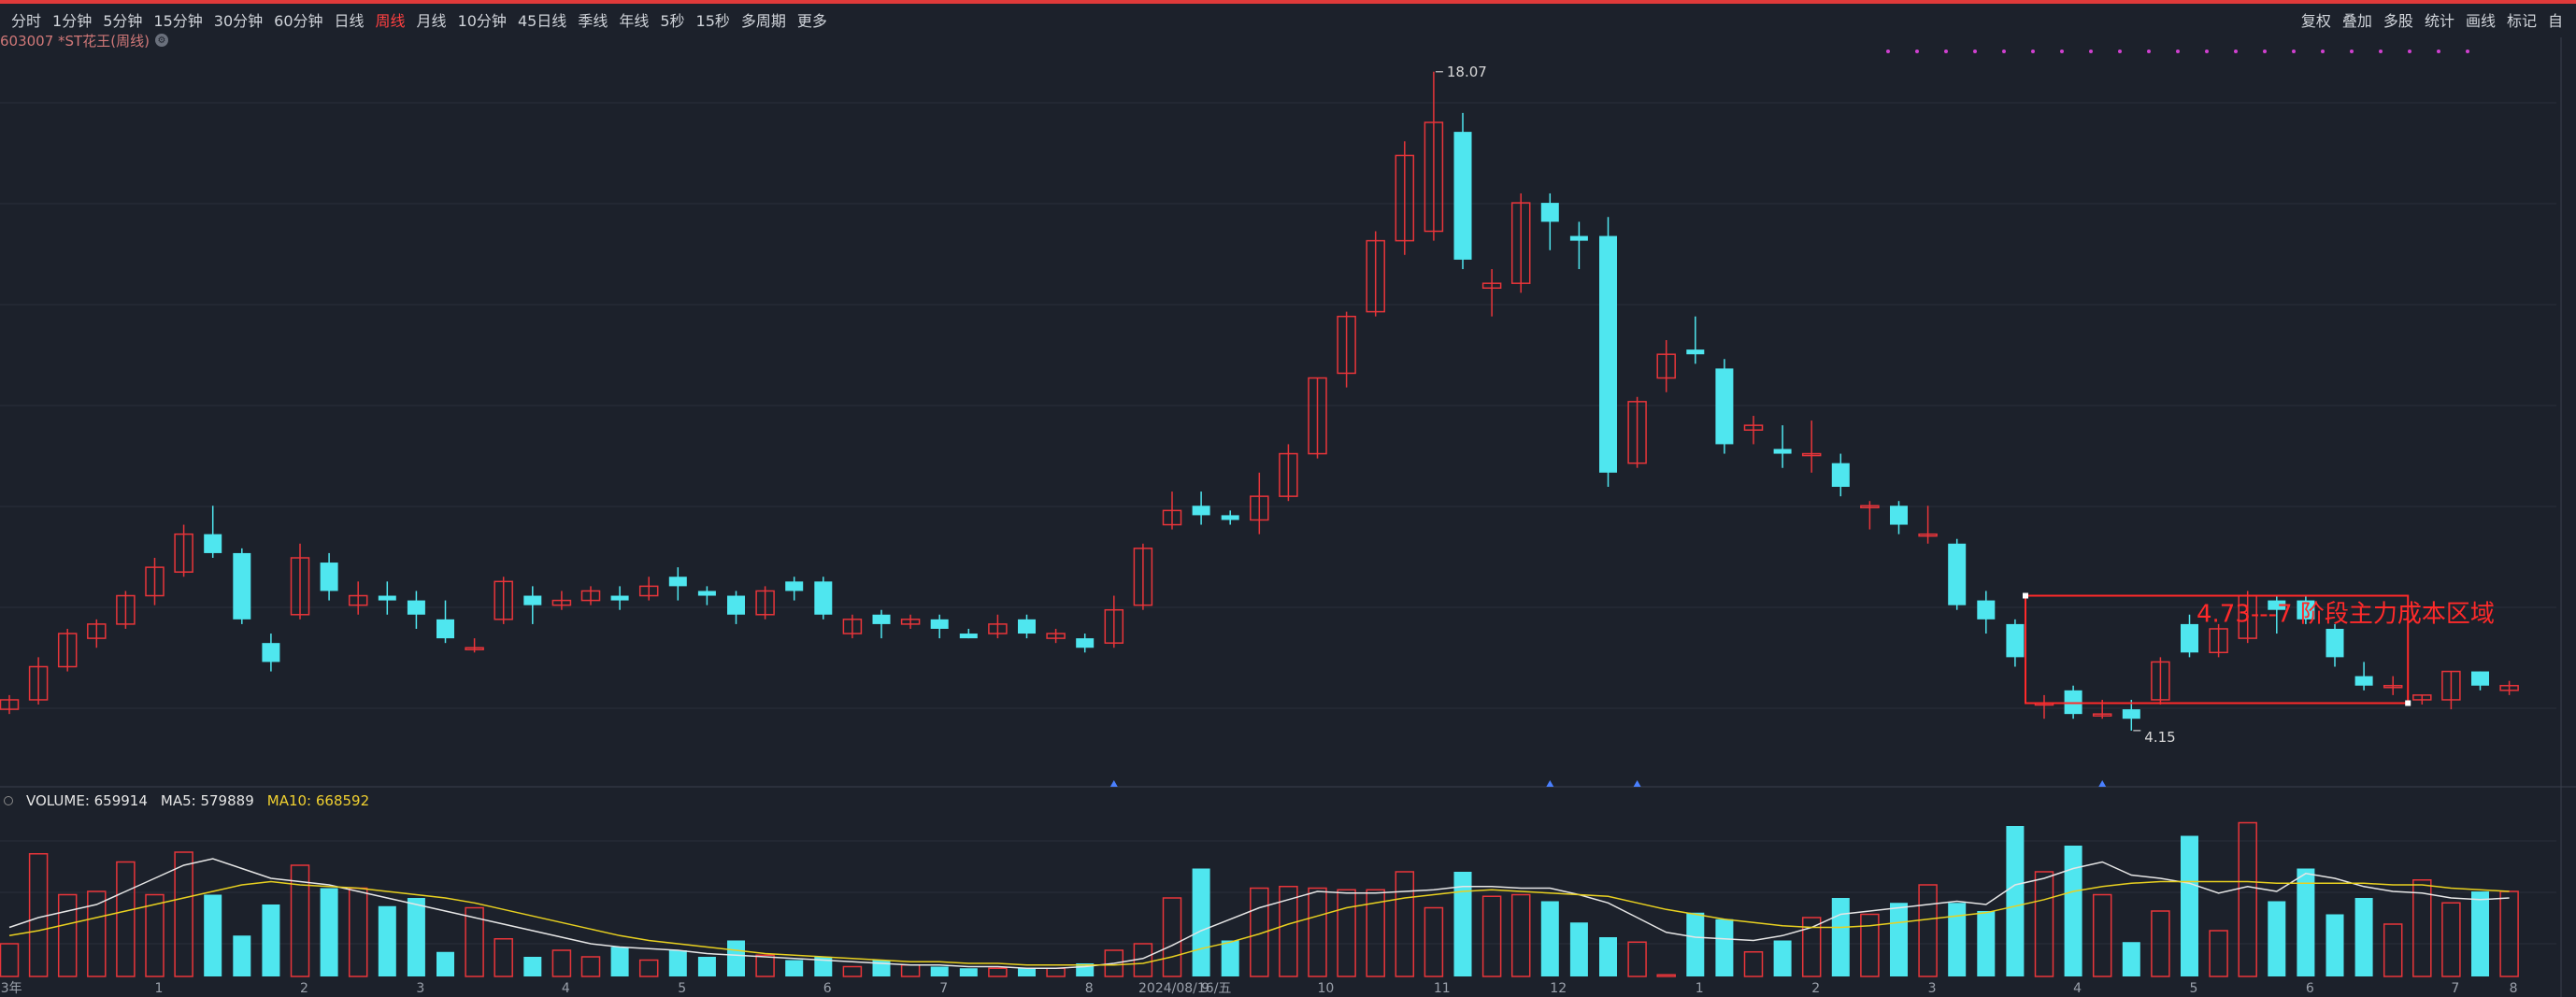 This screenshot has height=997, width=2576. I want to click on settings-icon: ⚙, so click(161, 40).